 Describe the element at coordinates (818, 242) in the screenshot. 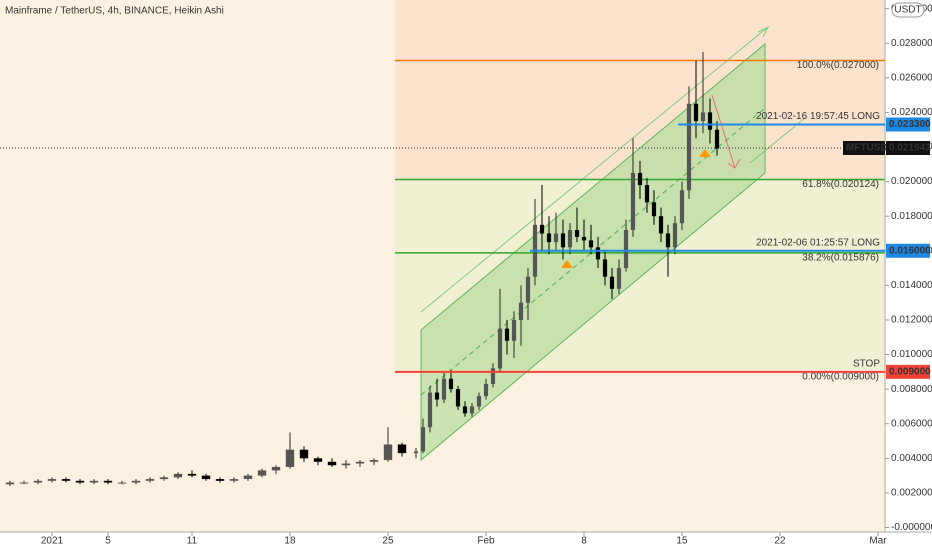

I see `position-label: 2021-02-06 01:25:57 LONG` at that location.